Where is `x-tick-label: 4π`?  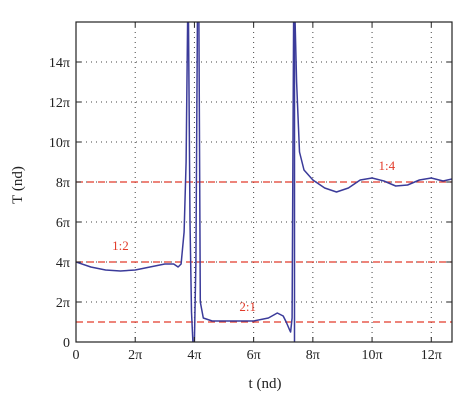
x-tick-label: 4π is located at coordinates (194, 355).